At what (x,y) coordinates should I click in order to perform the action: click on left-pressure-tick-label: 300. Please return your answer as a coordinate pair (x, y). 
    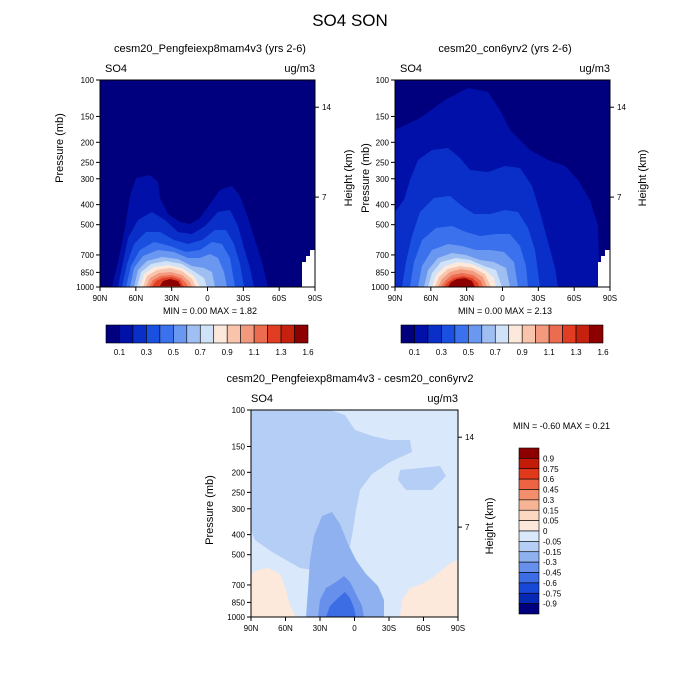
    Looking at the image, I should click on (88, 179).